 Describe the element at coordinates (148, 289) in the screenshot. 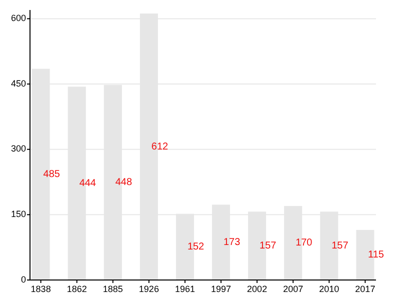

I see `x-tick-label: 1926` at that location.